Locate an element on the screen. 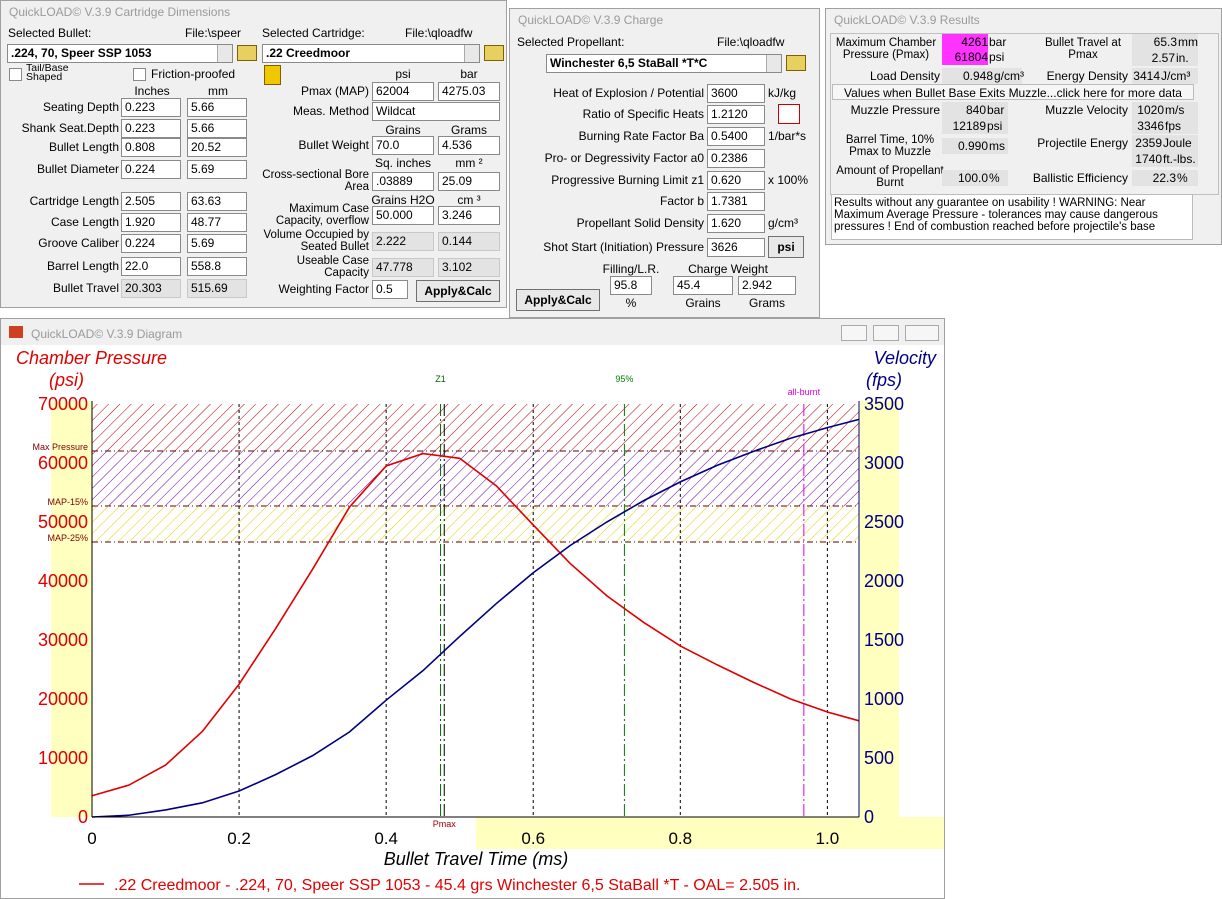  x-tick-label: 0 is located at coordinates (91, 838).